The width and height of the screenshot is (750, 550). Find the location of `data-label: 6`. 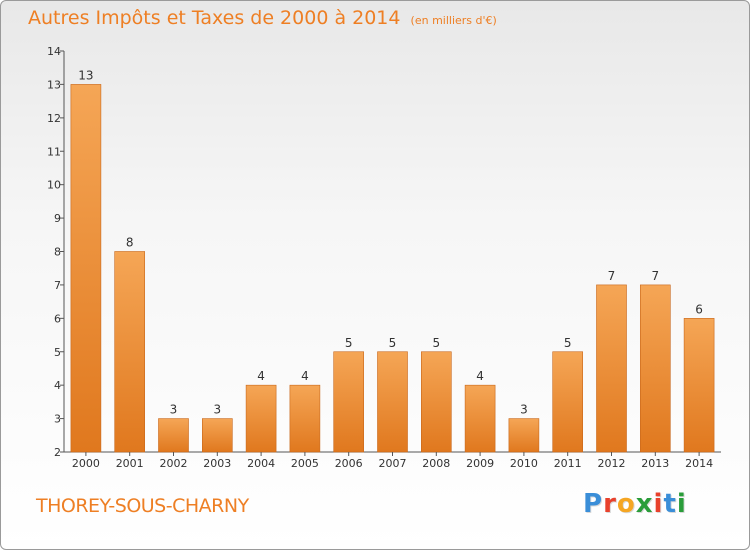

data-label: 6 is located at coordinates (699, 309).